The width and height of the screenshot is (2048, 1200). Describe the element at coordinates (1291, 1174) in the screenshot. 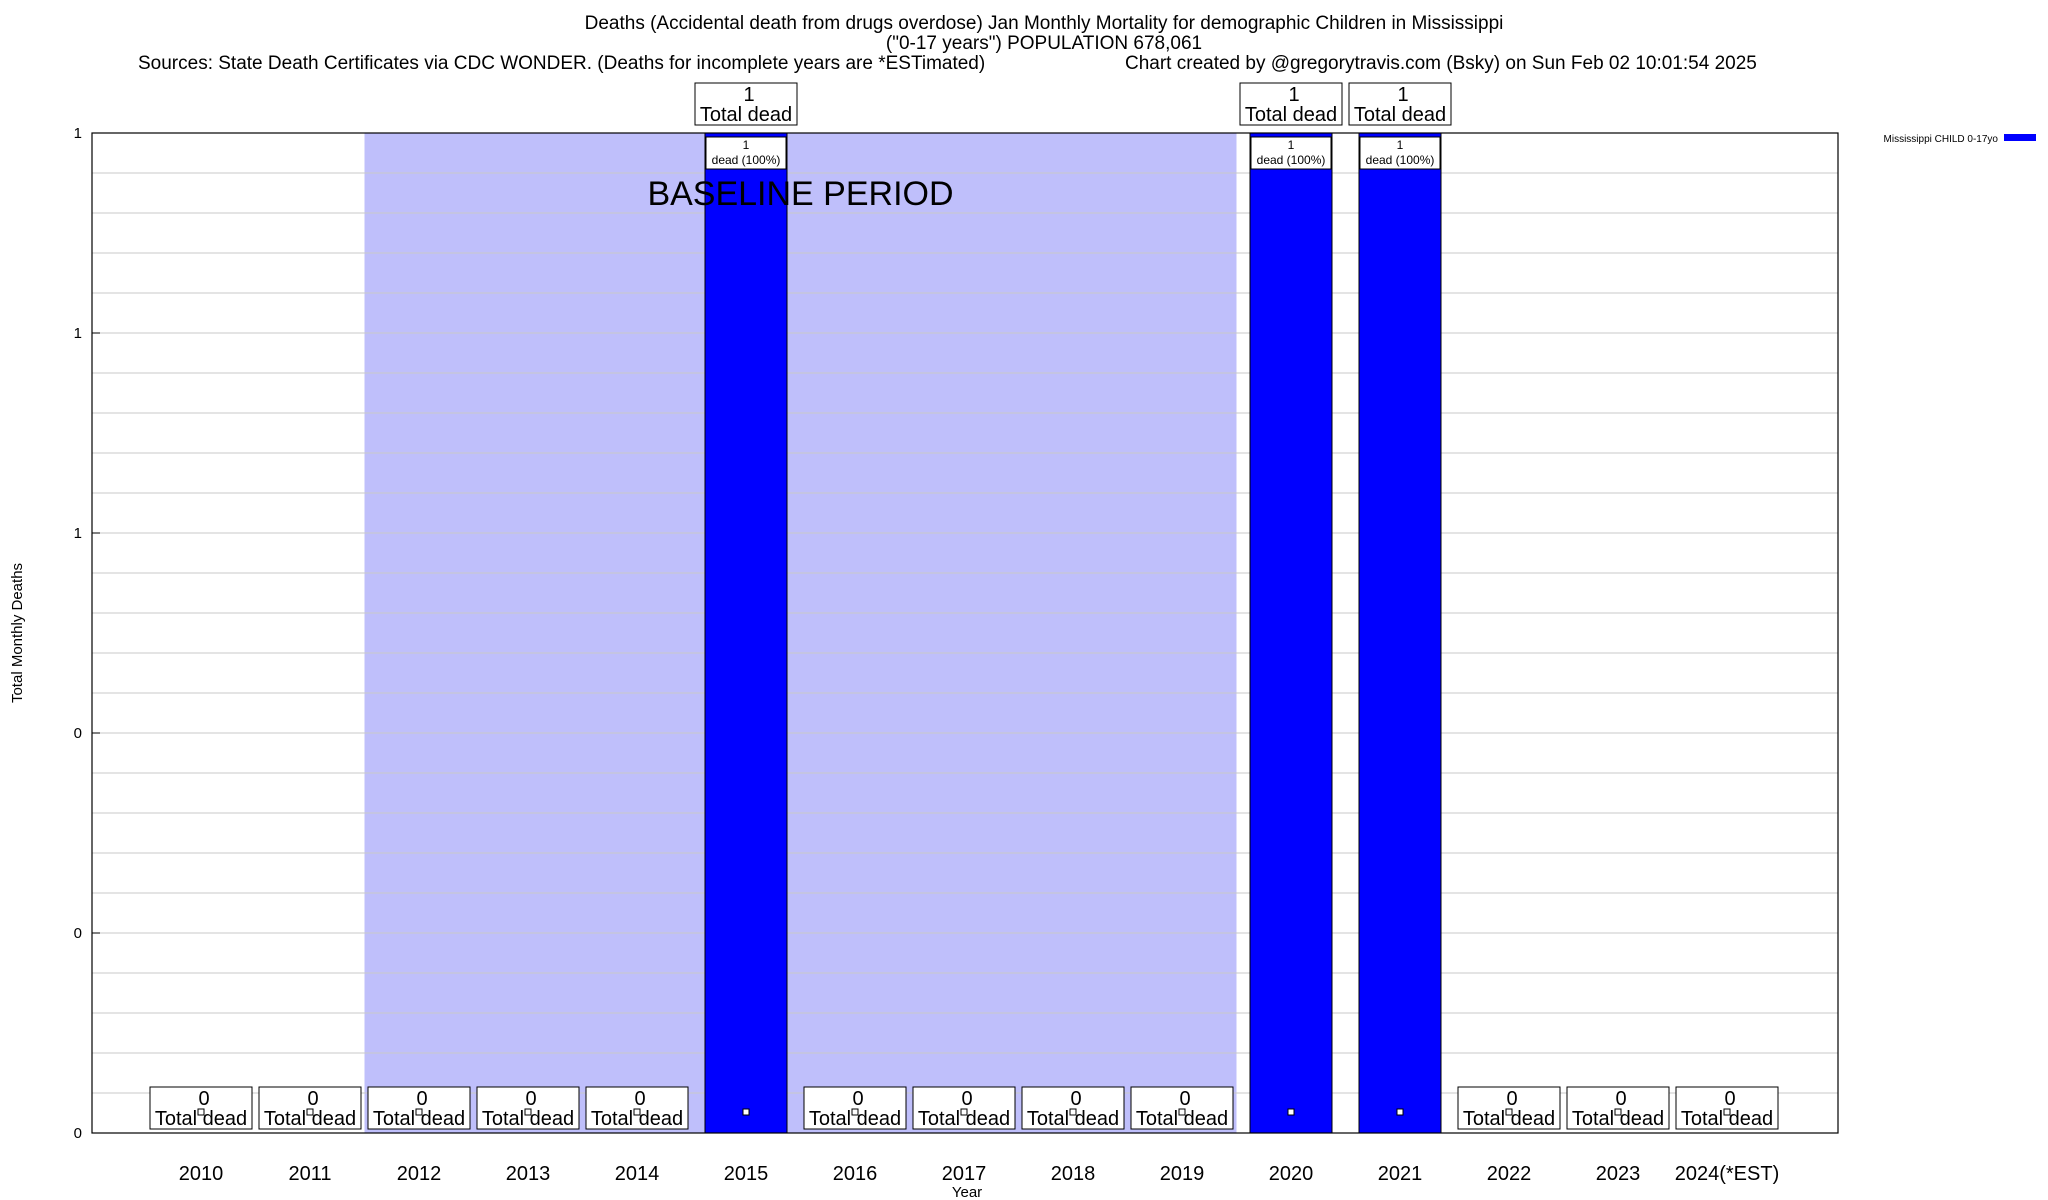

I see `x-tick-label: 2020` at that location.